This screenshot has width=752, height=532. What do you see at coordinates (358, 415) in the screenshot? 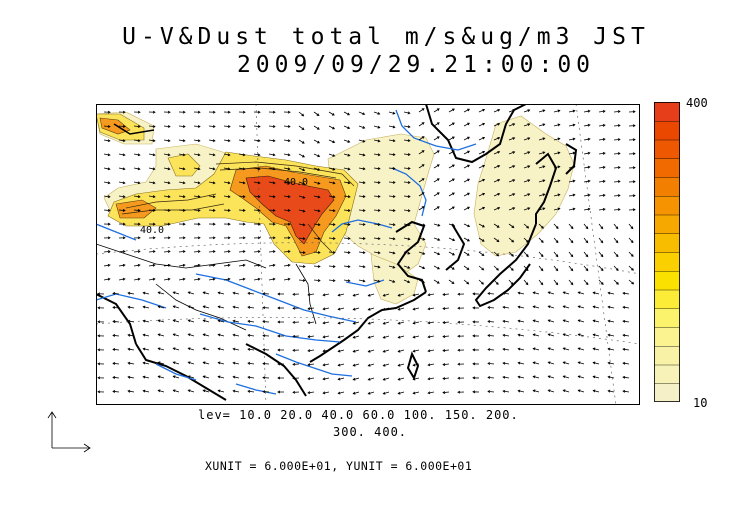
I see `contour-levels-line1: lev= 10.0 20.0 40.0 60.0 100. 150. 200.` at bounding box center [358, 415].